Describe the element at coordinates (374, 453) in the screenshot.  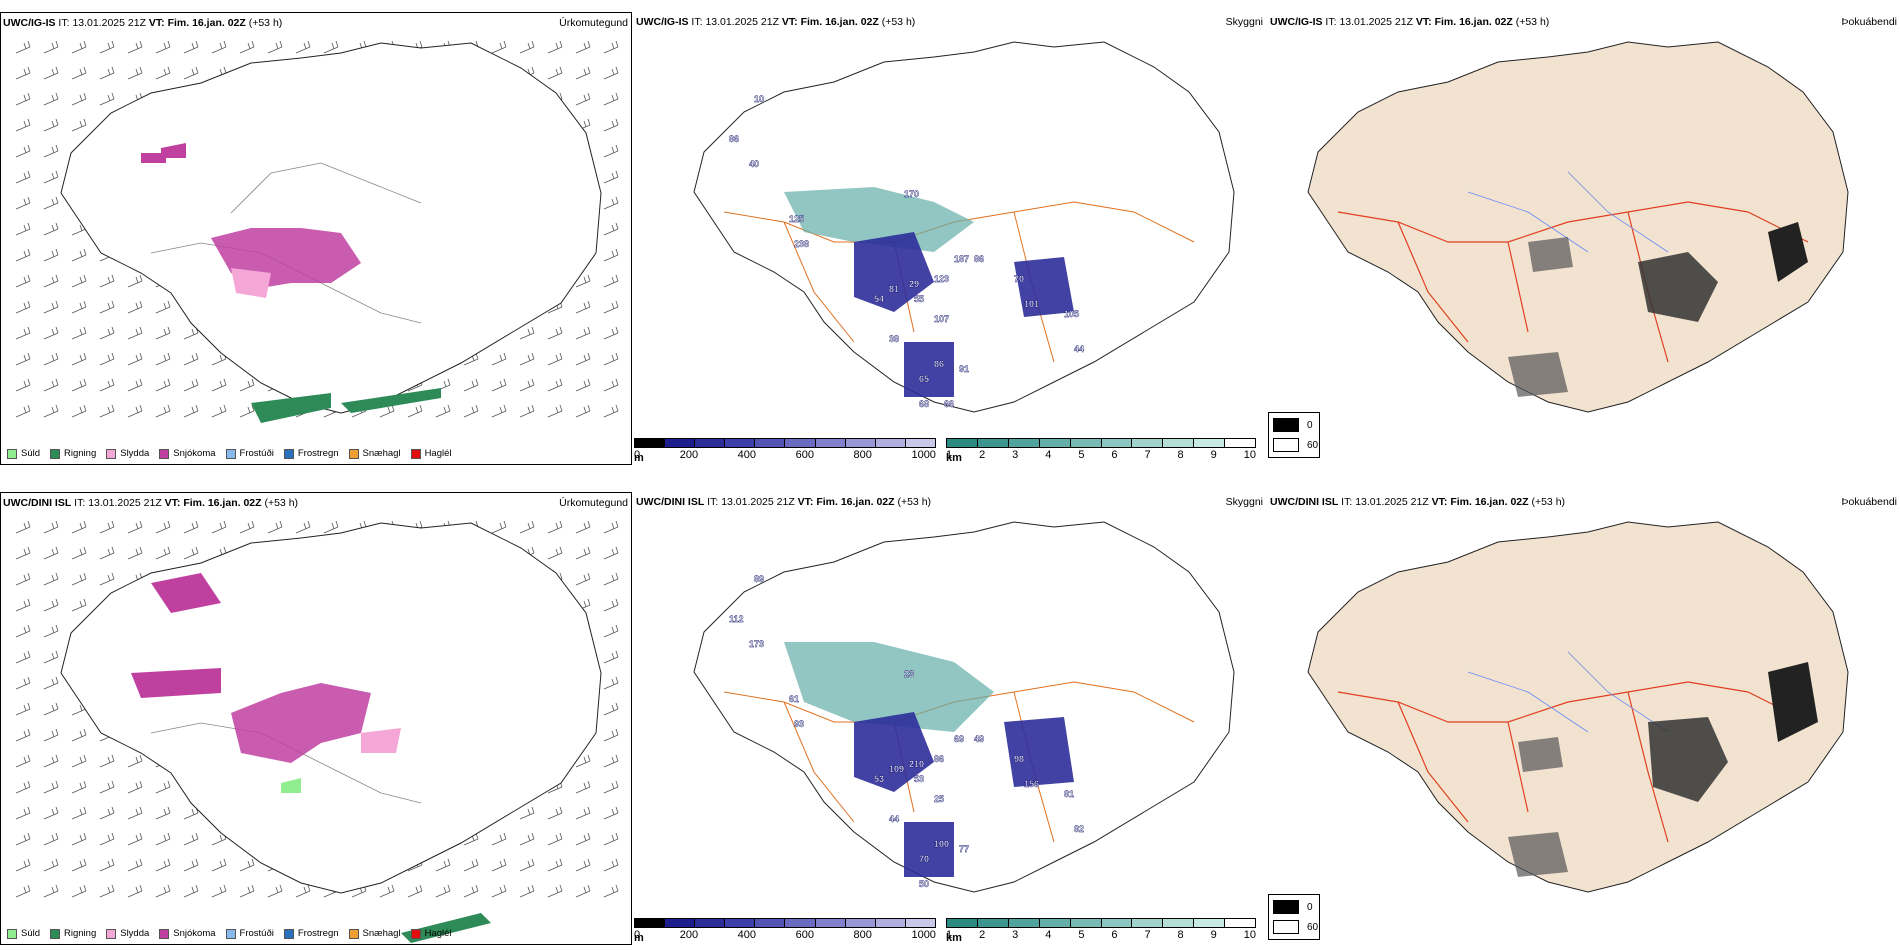
I see `precip-legend-item: Snæhagl` at that location.